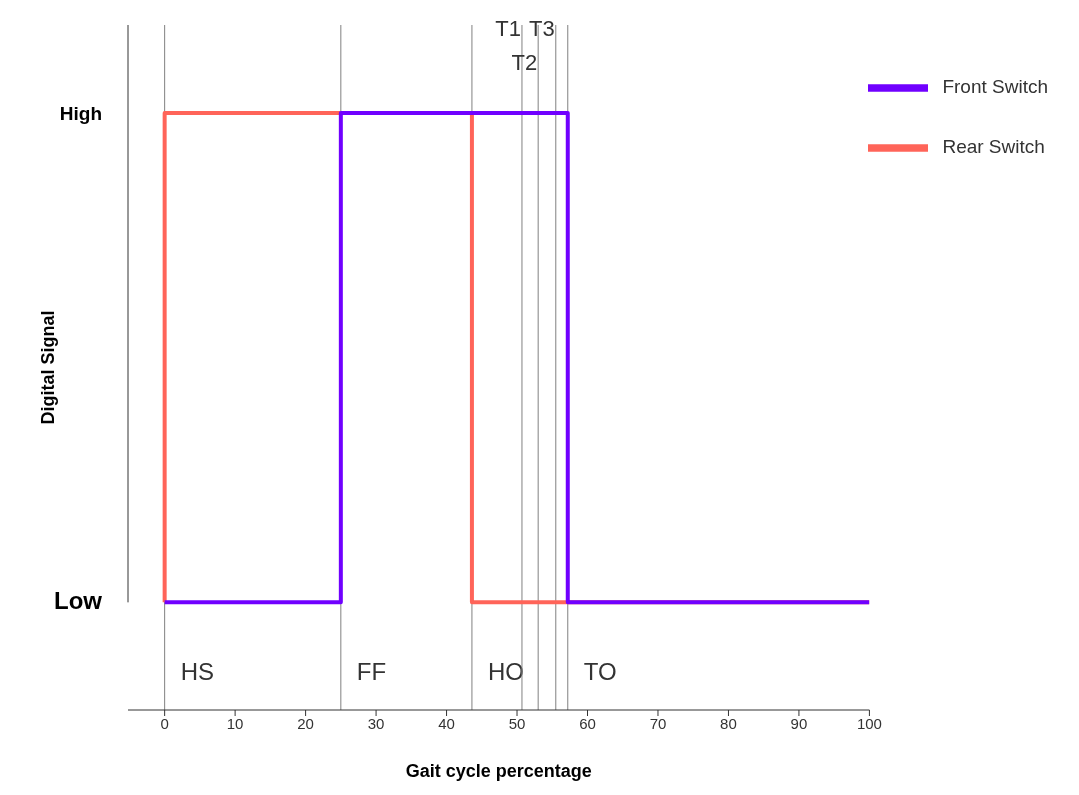 Image resolution: width=1079 pixels, height=795 pixels. I want to click on x-tick-label: 40, so click(446, 723).